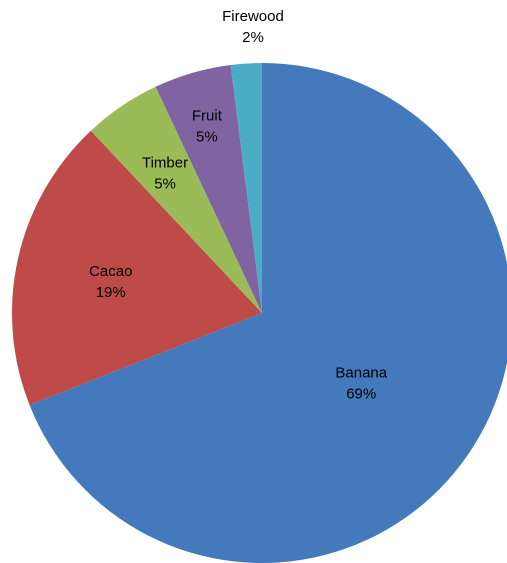 This screenshot has width=507, height=563. What do you see at coordinates (165, 162) in the screenshot?
I see `pie-label-category: Timber` at bounding box center [165, 162].